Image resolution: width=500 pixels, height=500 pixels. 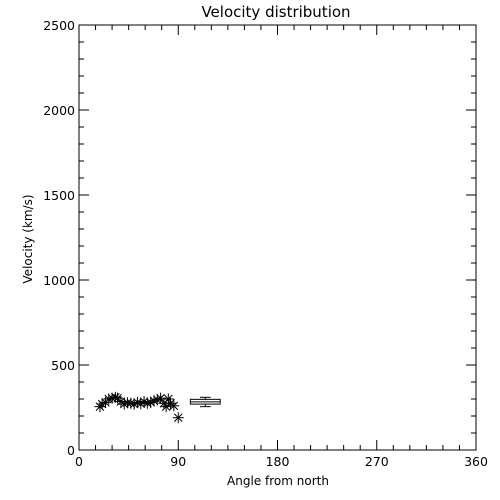 What do you see at coordinates (278, 481) in the screenshot?
I see `x-axis-label: Angle from north` at bounding box center [278, 481].